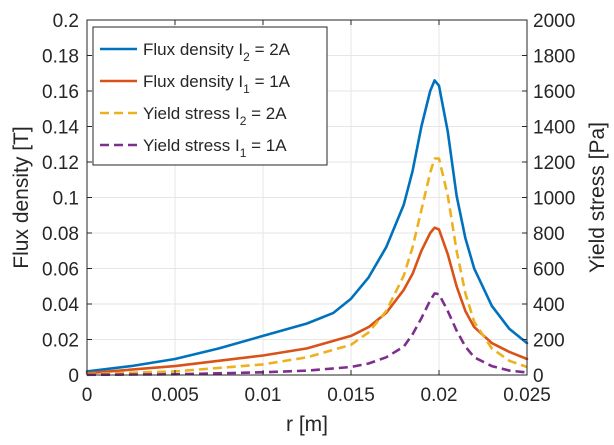 The height and width of the screenshot is (445, 614). Describe the element at coordinates (215, 148) in the screenshot. I see `legend-label: Yield stress I1 = 1A` at that location.